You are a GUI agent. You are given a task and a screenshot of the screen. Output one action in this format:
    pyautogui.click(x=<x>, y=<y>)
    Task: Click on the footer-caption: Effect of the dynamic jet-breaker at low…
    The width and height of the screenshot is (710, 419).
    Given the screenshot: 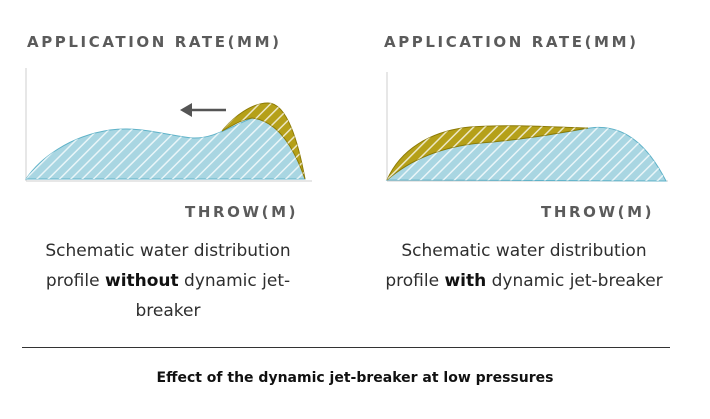 What is the action you would take?
    pyautogui.click(x=355, y=378)
    